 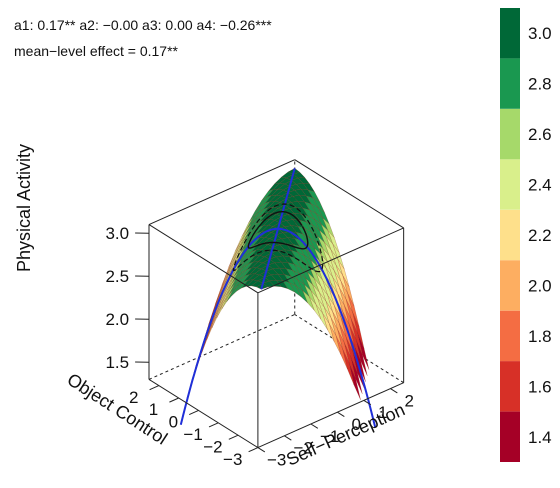 What do you see at coordinates (278, 230) in the screenshot?
I see `surface-contour-solid` at bounding box center [278, 230].